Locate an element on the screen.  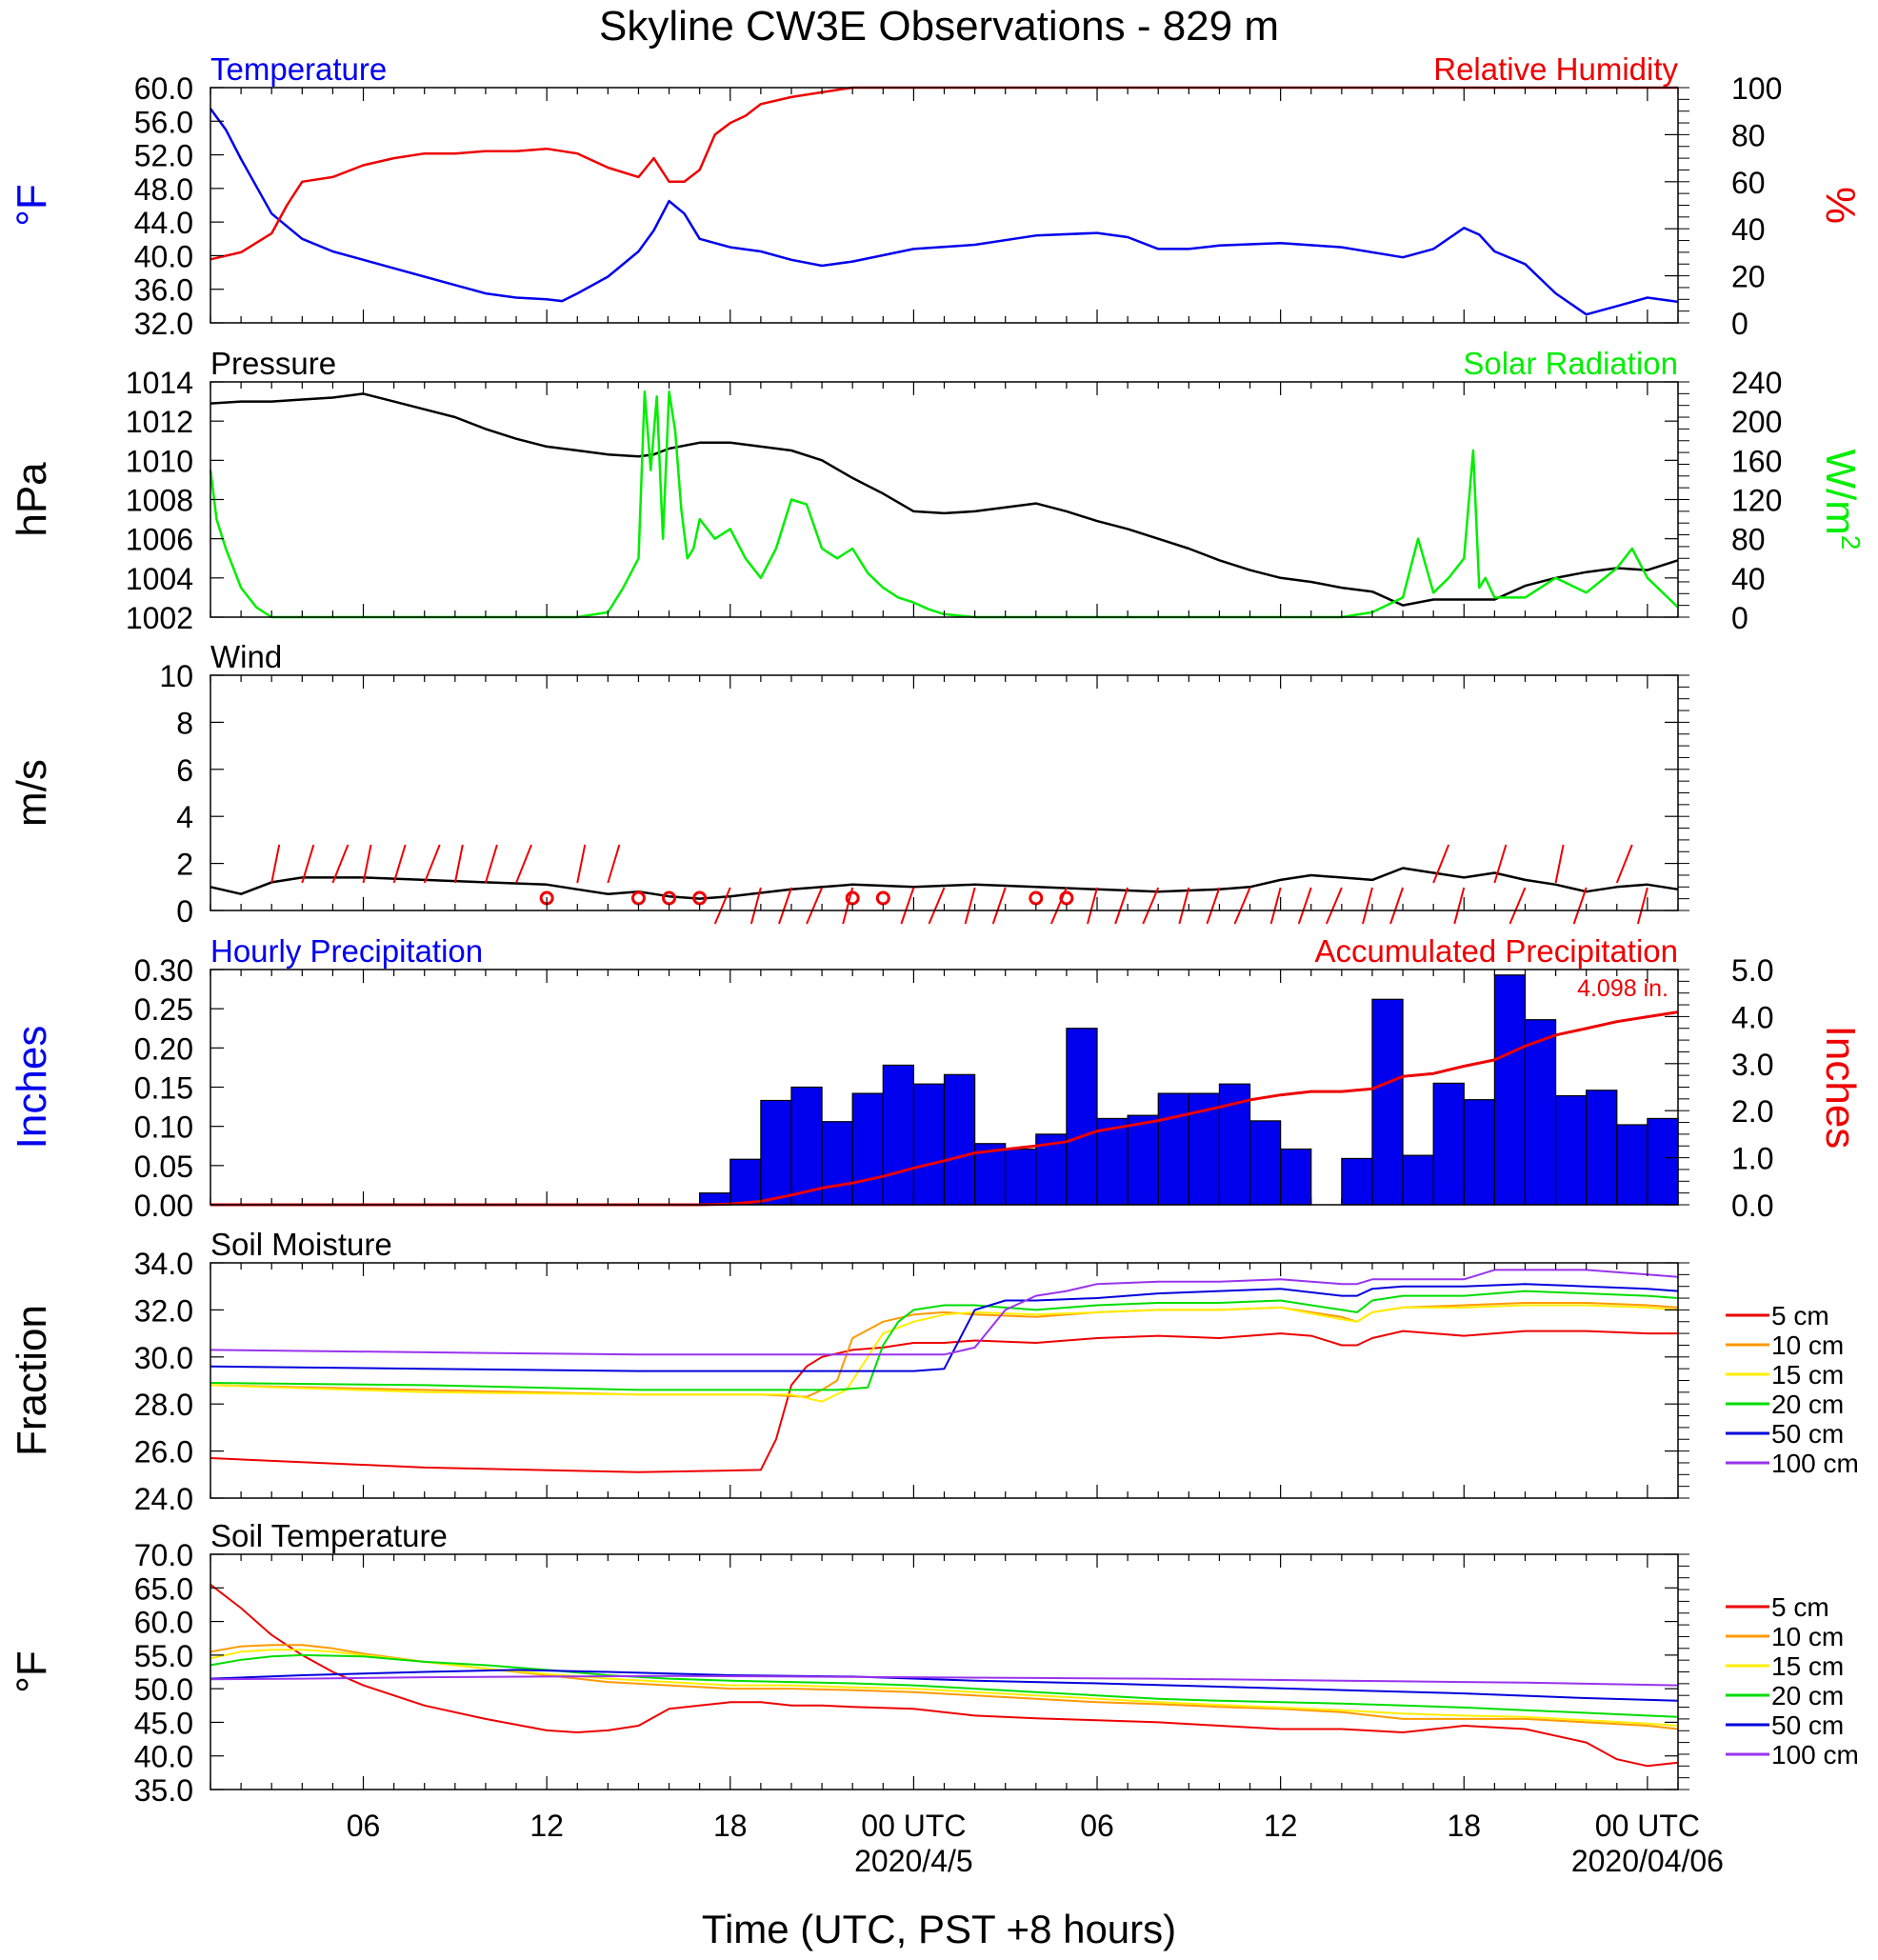
x-tick-label: 06 is located at coordinates (1097, 1826).